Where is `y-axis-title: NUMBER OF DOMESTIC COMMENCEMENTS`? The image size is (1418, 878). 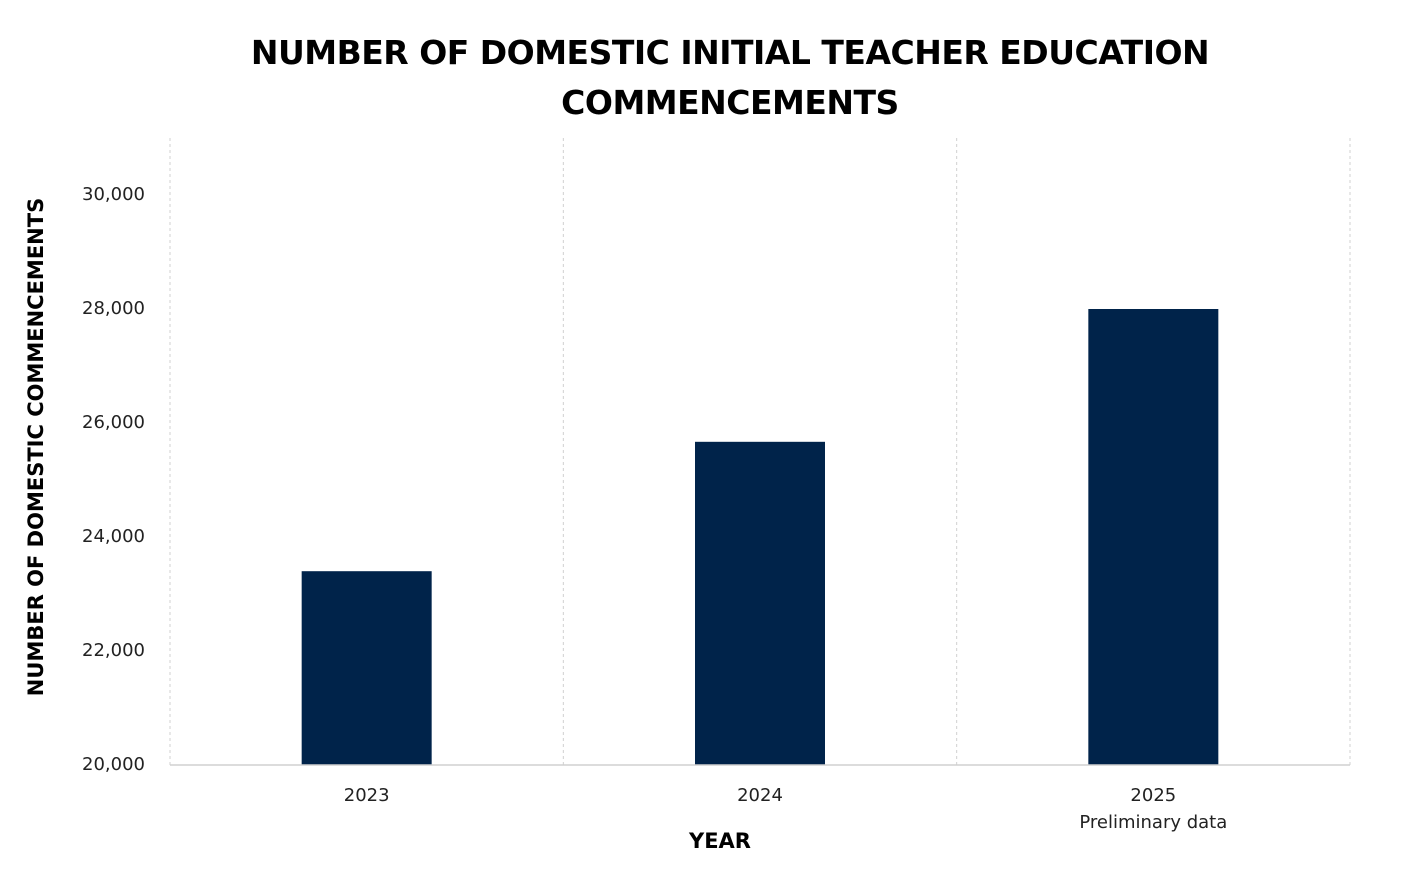
y-axis-title: NUMBER OF DOMESTIC COMMENCEMENTS is located at coordinates (36, 447).